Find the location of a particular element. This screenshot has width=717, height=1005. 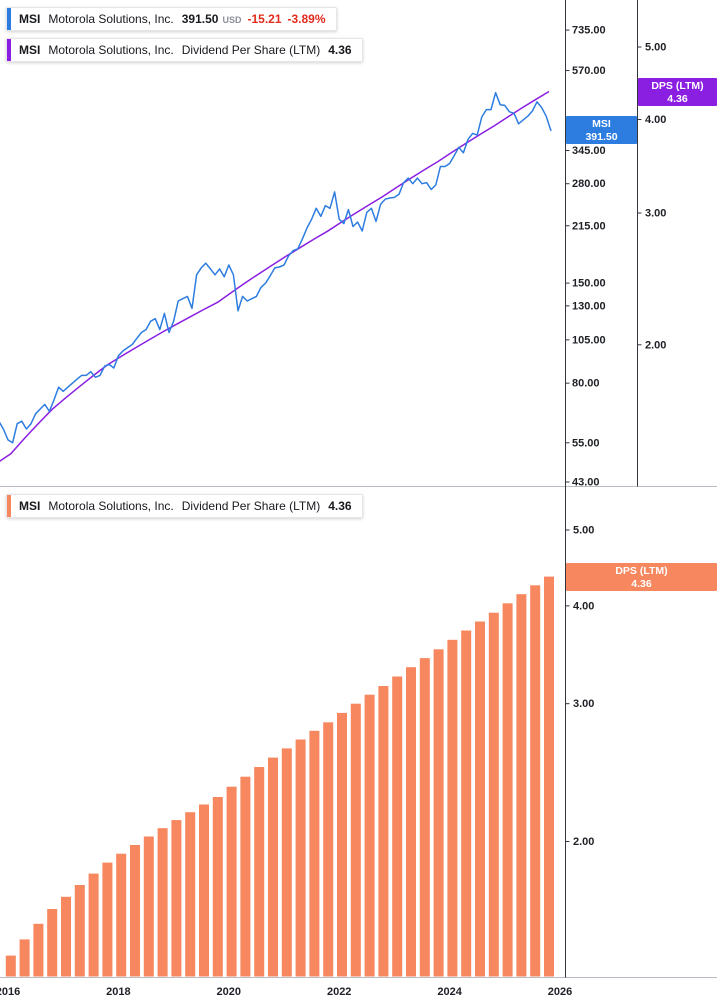

legend-last-price: 391.50 is located at coordinates (200, 19).